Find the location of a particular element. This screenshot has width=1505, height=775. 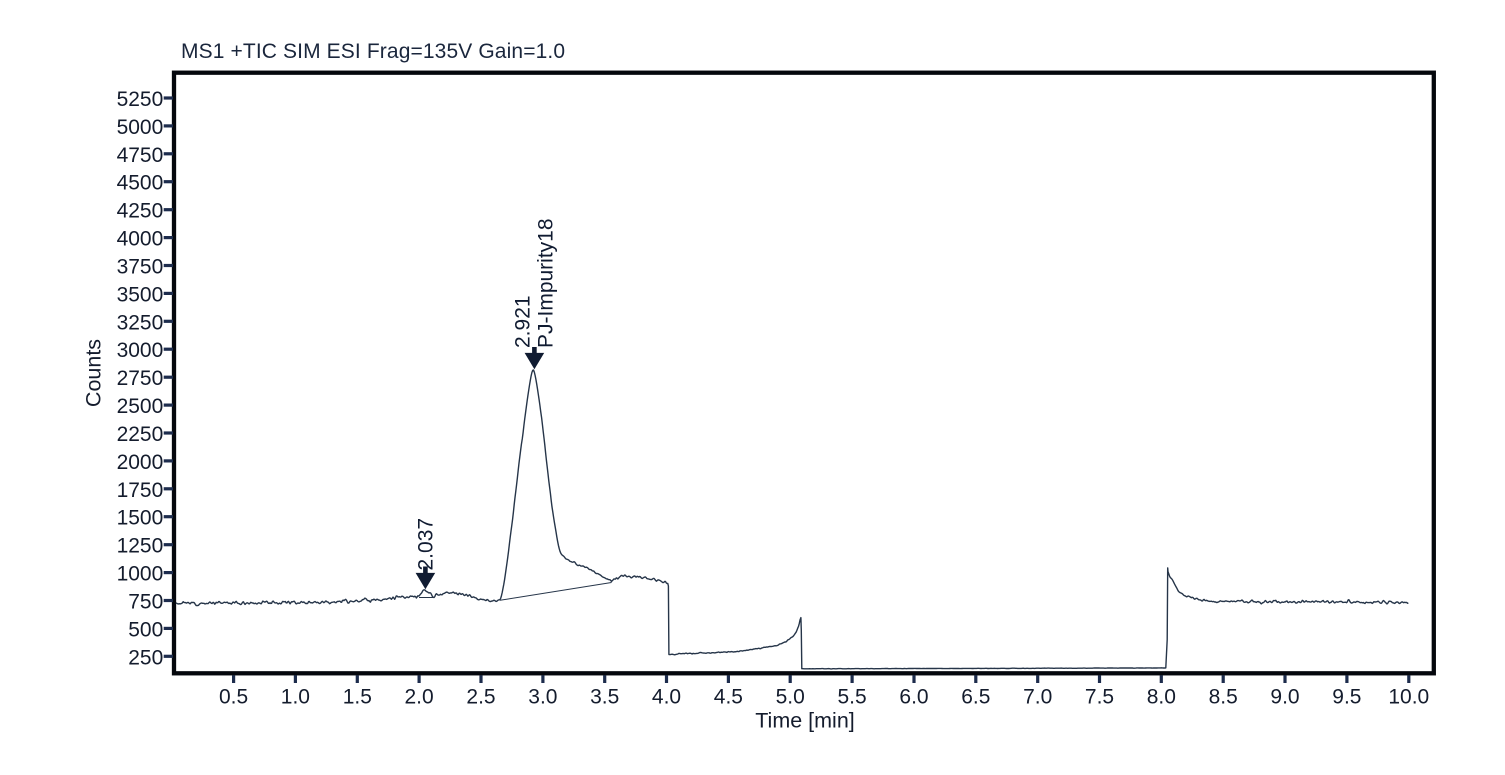

svg-text: 4250 is located at coordinates (140, 211).